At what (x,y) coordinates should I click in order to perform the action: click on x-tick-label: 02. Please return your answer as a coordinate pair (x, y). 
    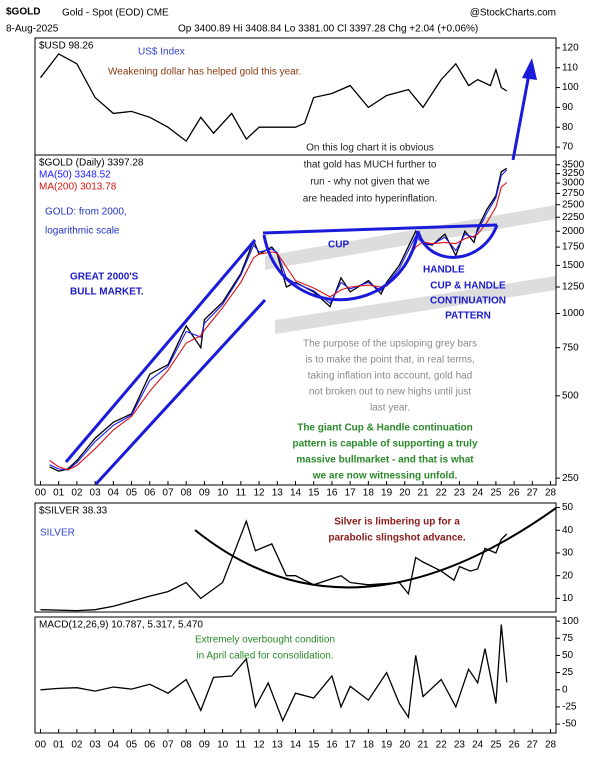
    Looking at the image, I should click on (77, 493).